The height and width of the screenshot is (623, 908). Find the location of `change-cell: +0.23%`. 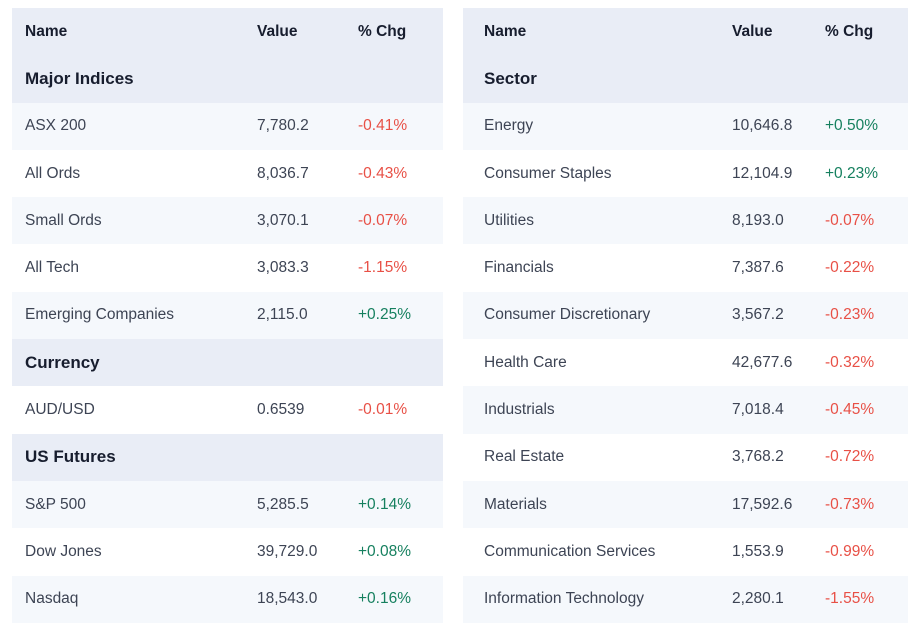

change-cell: +0.23% is located at coordinates (852, 173).